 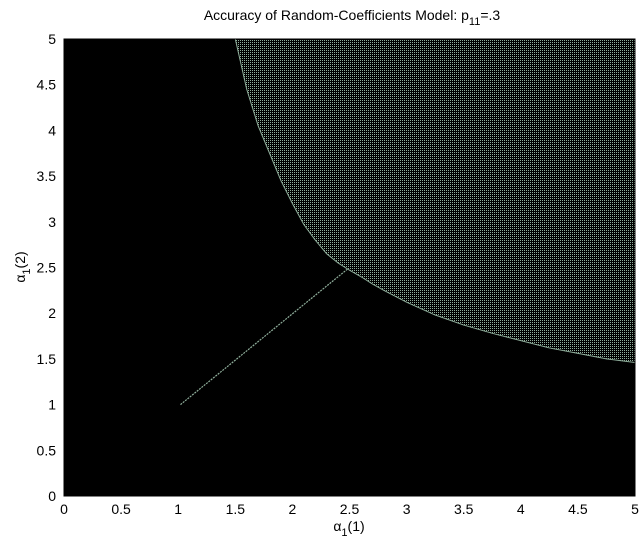 I want to click on x-tick-label: 3.5, so click(x=464, y=509).